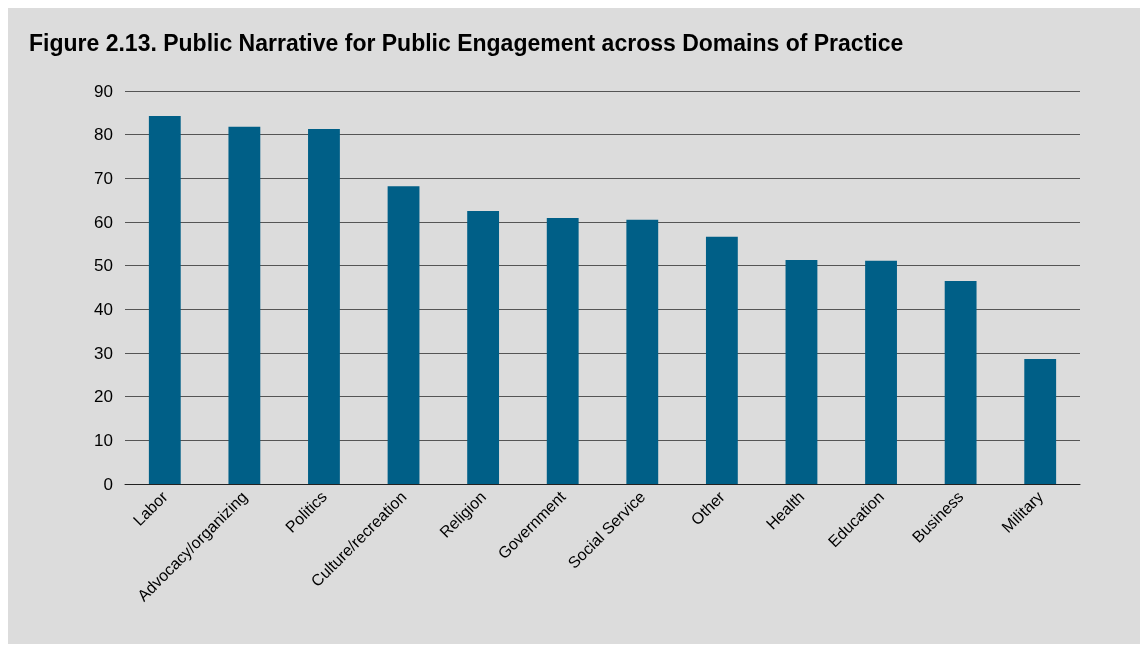 The image size is (1148, 652). I want to click on y-tick-label: 10, so click(103, 440).